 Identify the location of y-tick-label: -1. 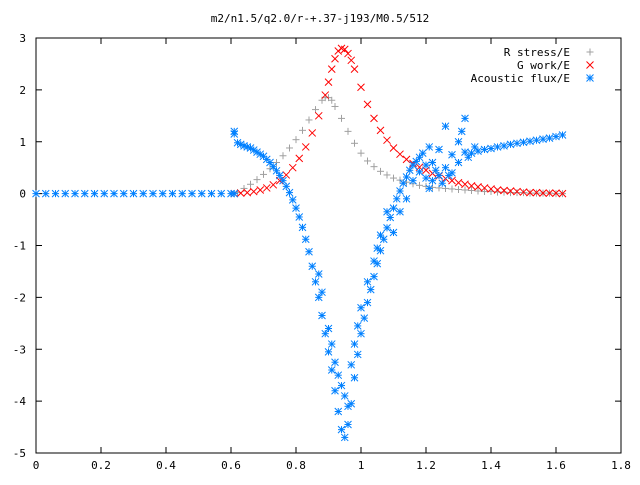
(19, 246).